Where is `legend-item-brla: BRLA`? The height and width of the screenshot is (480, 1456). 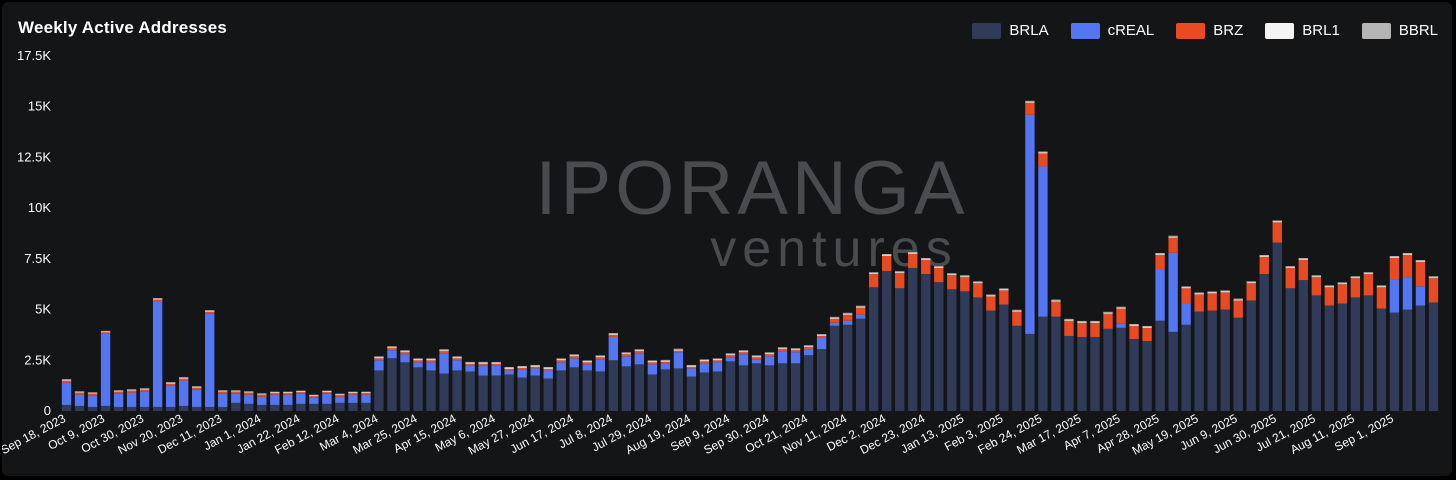
legend-item-brla: BRLA is located at coordinates (1010, 30).